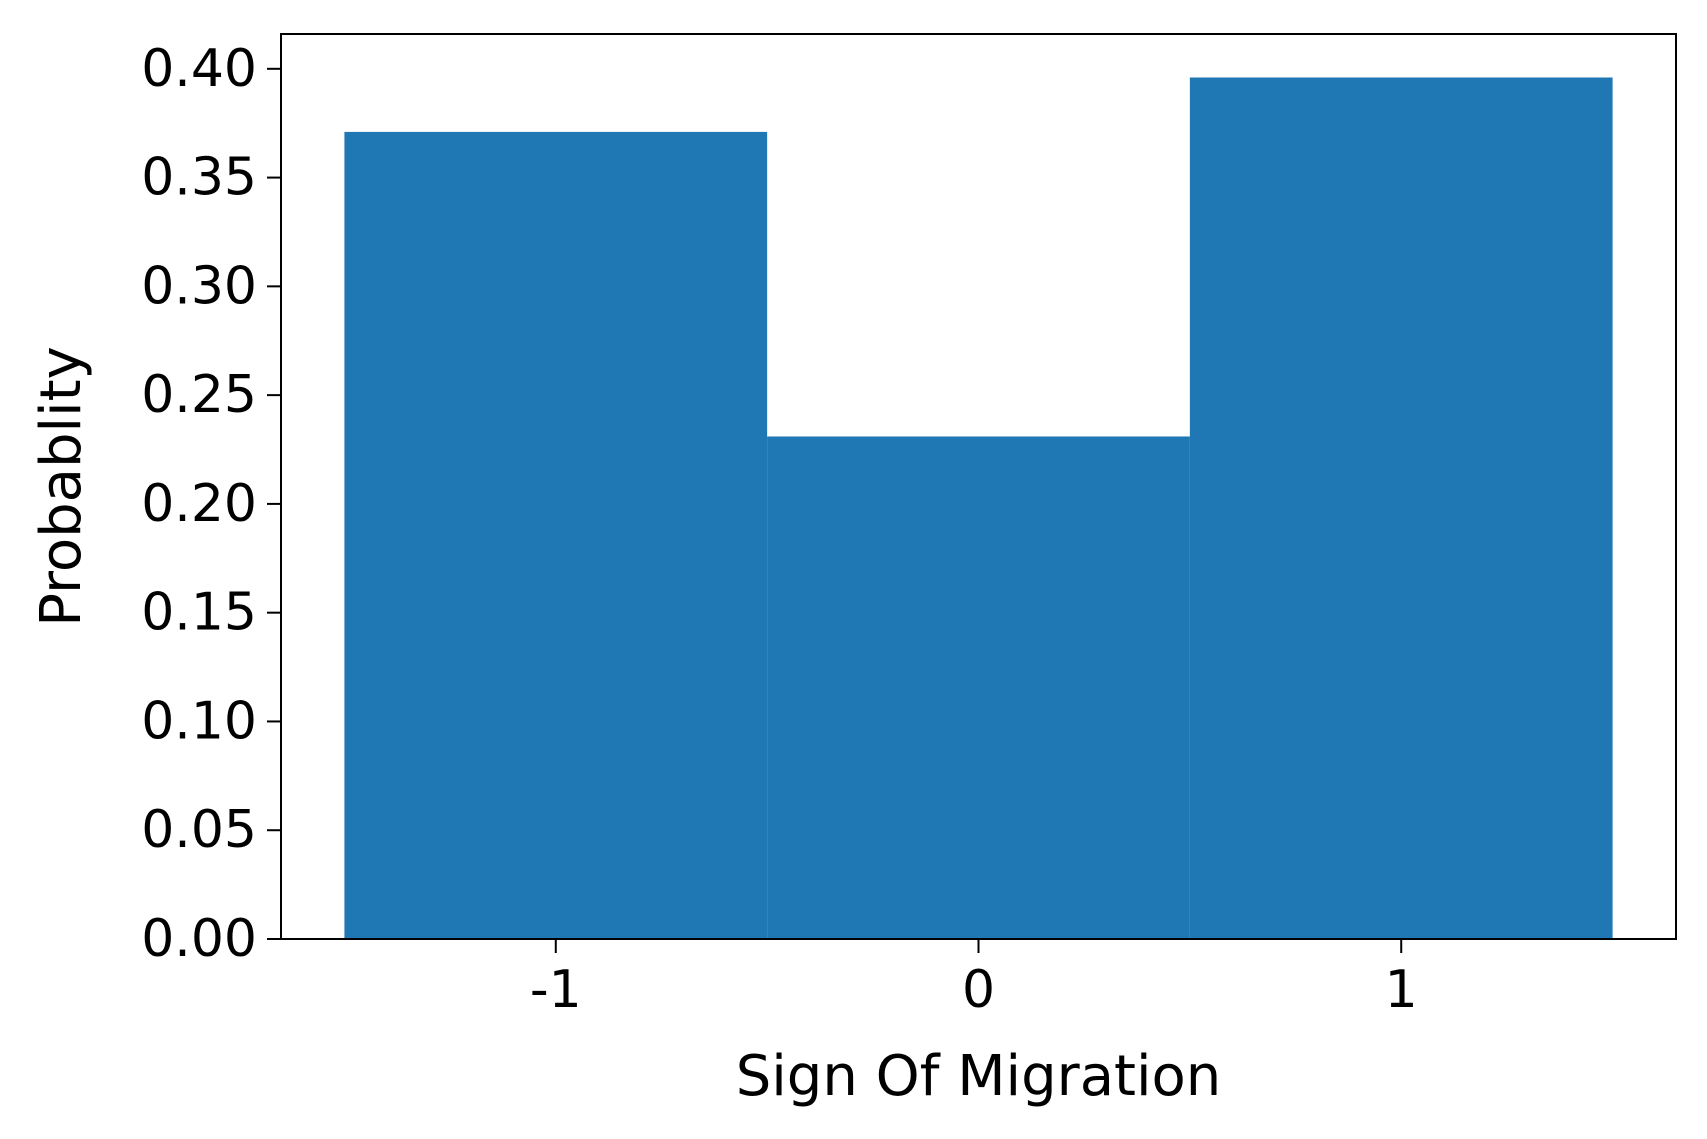  I want to click on y-tick-label: 0.30, so click(199, 286).